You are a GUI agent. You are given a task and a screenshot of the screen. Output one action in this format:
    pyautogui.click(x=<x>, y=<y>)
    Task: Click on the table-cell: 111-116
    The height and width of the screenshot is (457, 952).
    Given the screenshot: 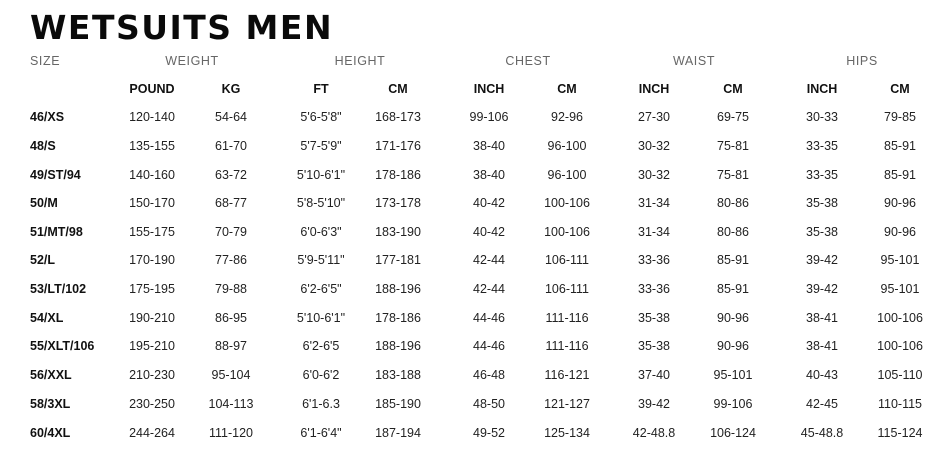 What is the action you would take?
    pyautogui.click(x=567, y=346)
    